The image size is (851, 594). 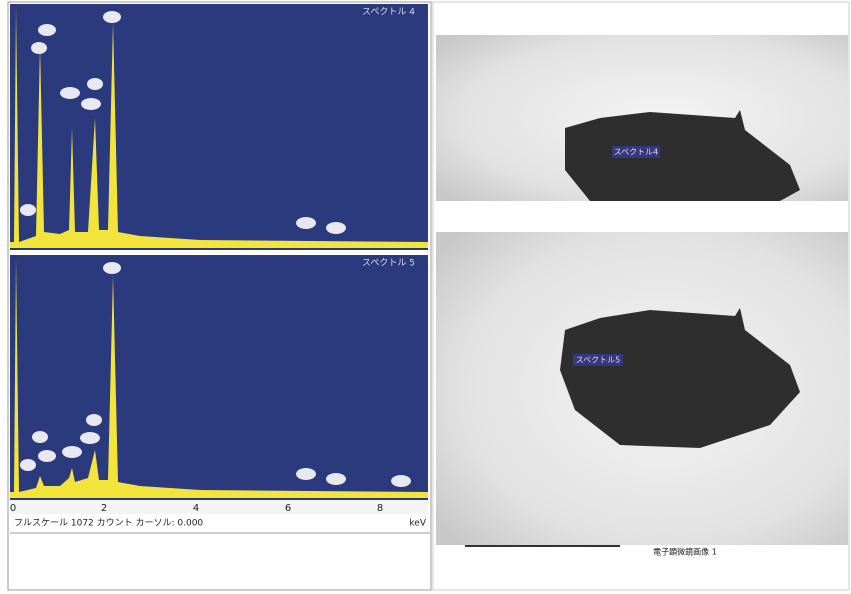 I want to click on spectrum-label: スペクトル 4, so click(x=388, y=12).